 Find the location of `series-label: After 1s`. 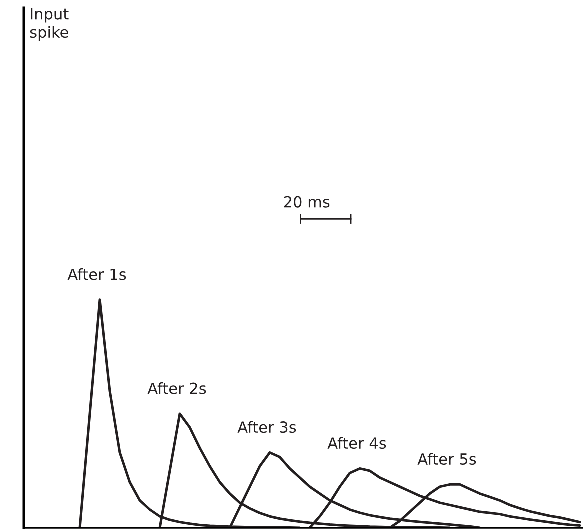

series-label: After 1s is located at coordinates (97, 274).